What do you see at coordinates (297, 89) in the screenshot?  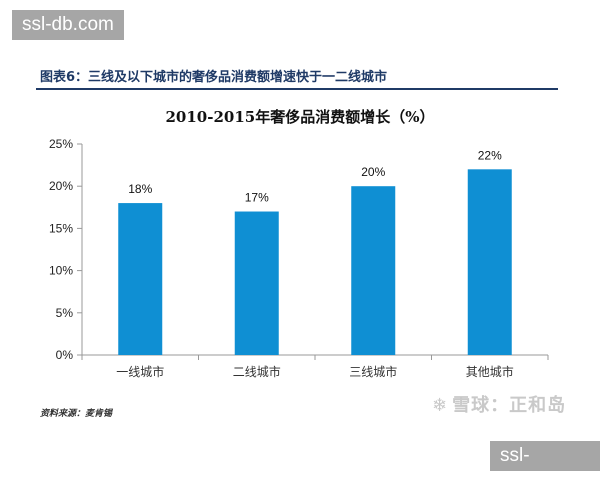 I see `caption-divider` at bounding box center [297, 89].